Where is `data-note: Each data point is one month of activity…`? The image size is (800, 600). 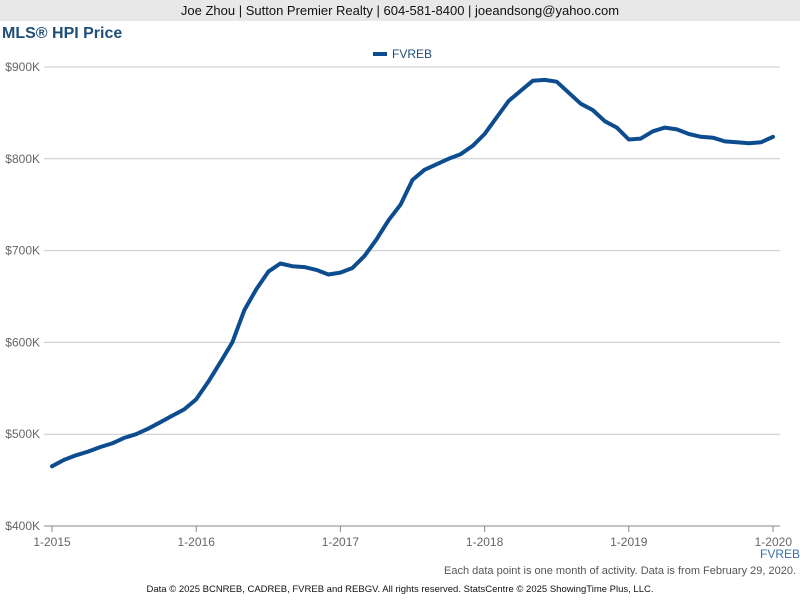 data-note: Each data point is one month of activity… is located at coordinates (620, 571).